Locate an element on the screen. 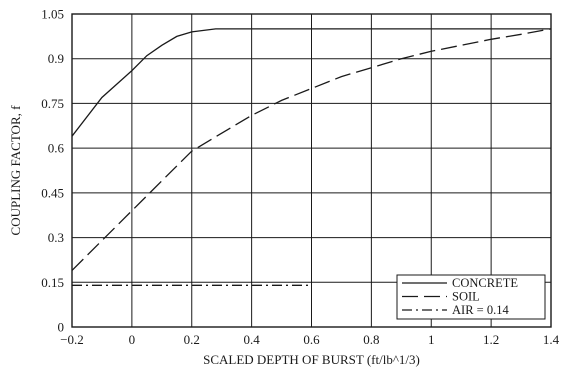 The height and width of the screenshot is (374, 563). legend-box is located at coordinates (471, 297).